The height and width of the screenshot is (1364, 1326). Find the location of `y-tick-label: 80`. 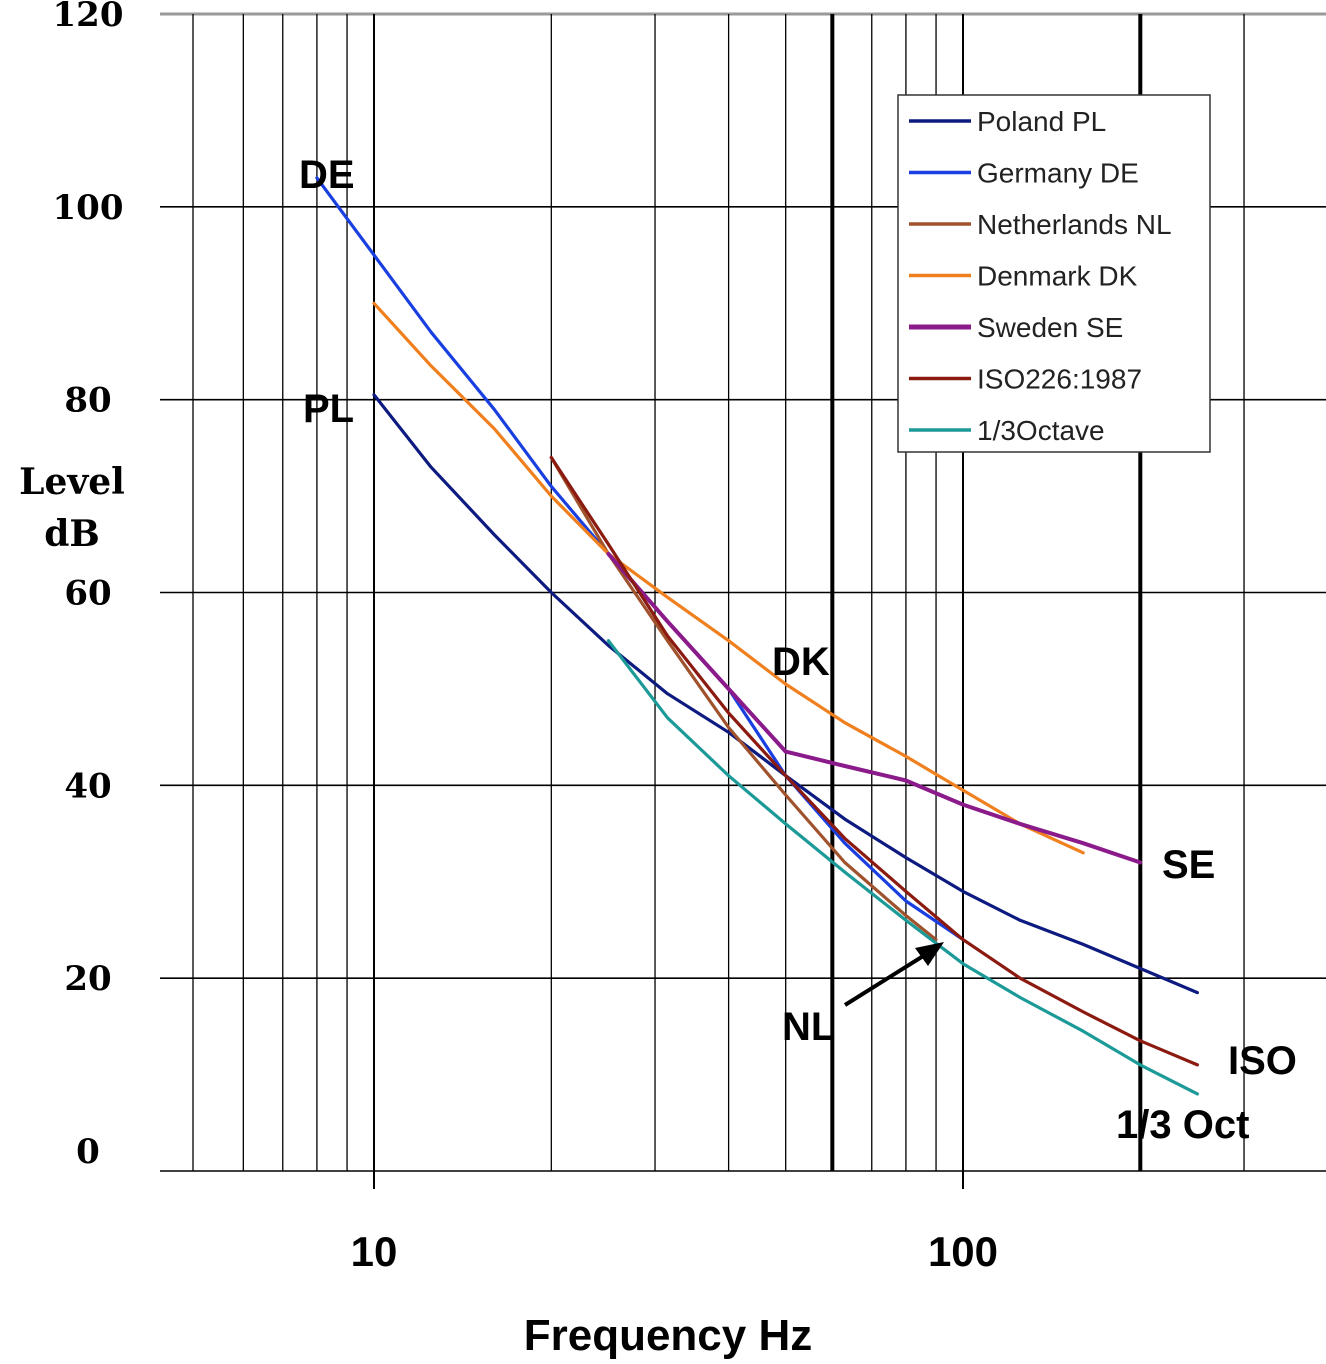

y-tick-label: 80 is located at coordinates (87, 401).